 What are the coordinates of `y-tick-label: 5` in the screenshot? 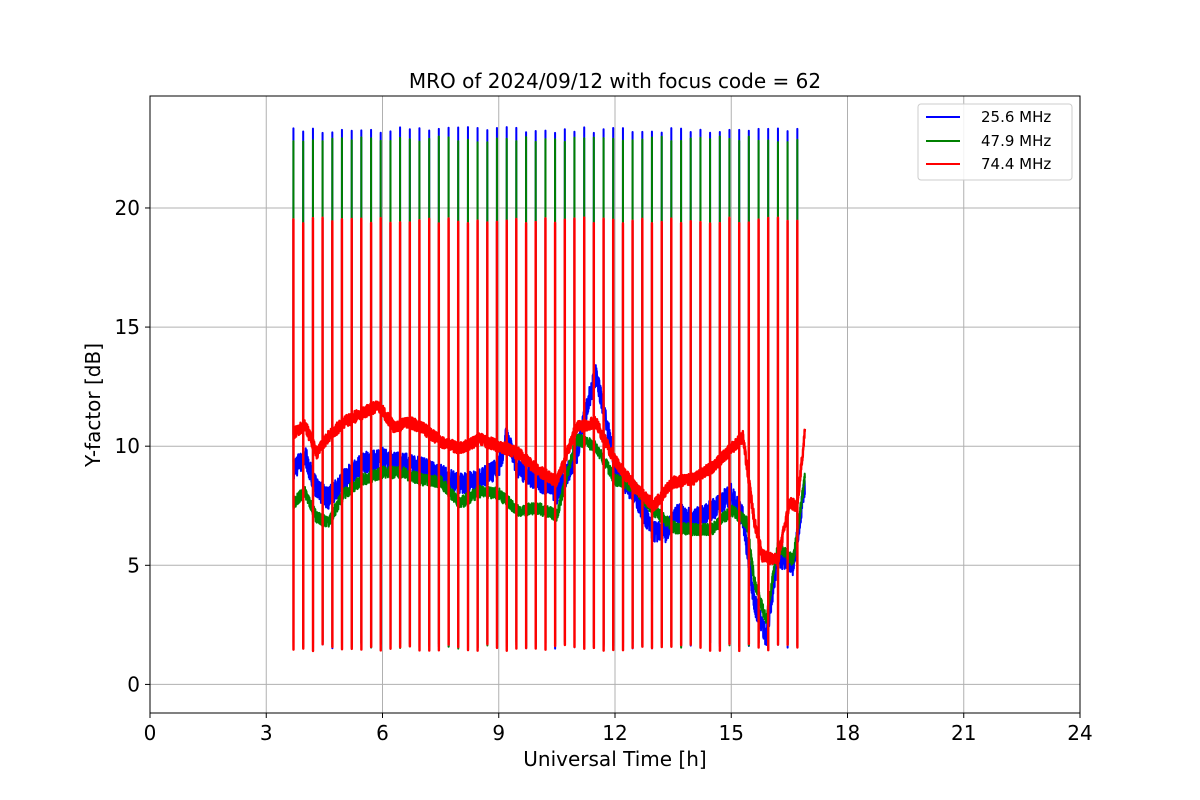 It's located at (133, 565).